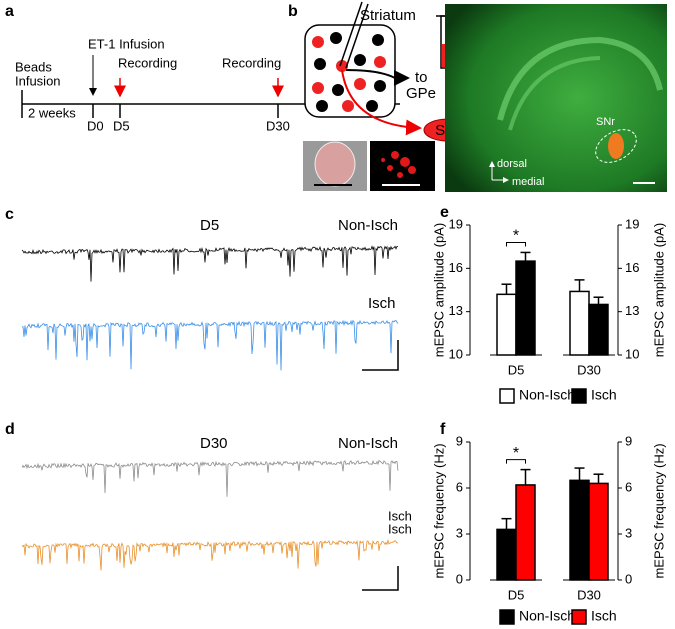  What do you see at coordinates (438, 290) in the screenshot?
I see `y-axis-label: mEPSC amplitude (pA)` at bounding box center [438, 290].